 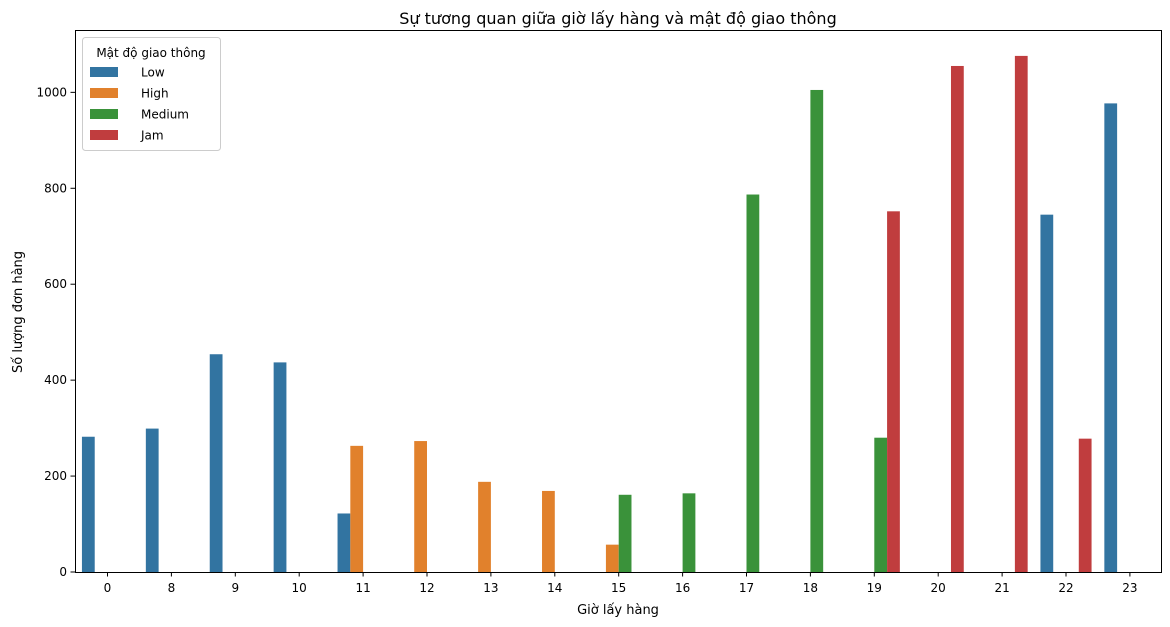 What do you see at coordinates (155, 94) in the screenshot?
I see `legend-label-high: High` at bounding box center [155, 94].